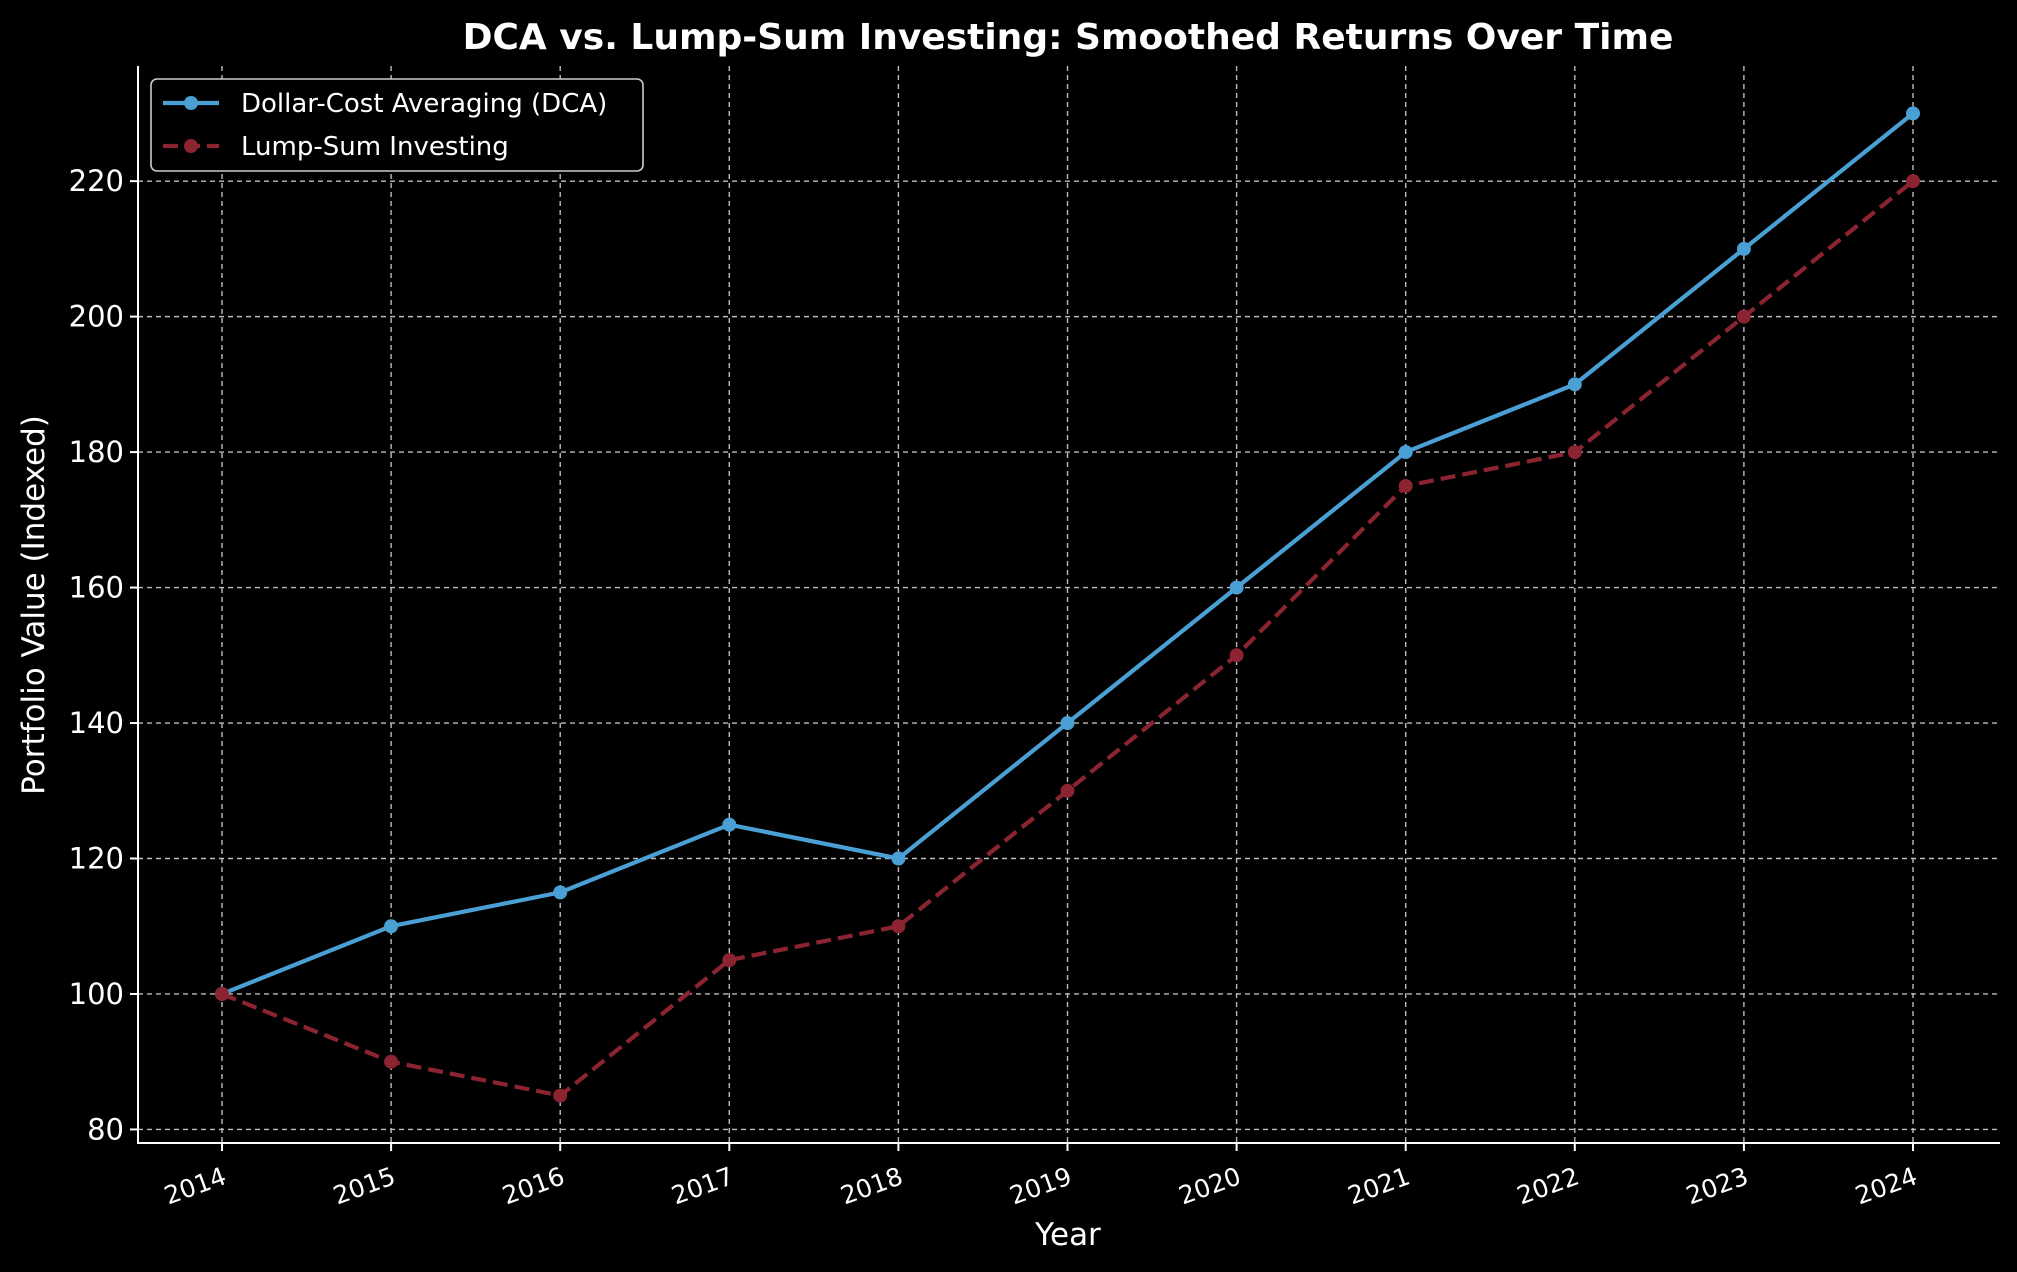 This screenshot has width=2017, height=1272. I want to click on legend-label-1: Dollar-Cost Averaging (DCA), so click(424, 104).